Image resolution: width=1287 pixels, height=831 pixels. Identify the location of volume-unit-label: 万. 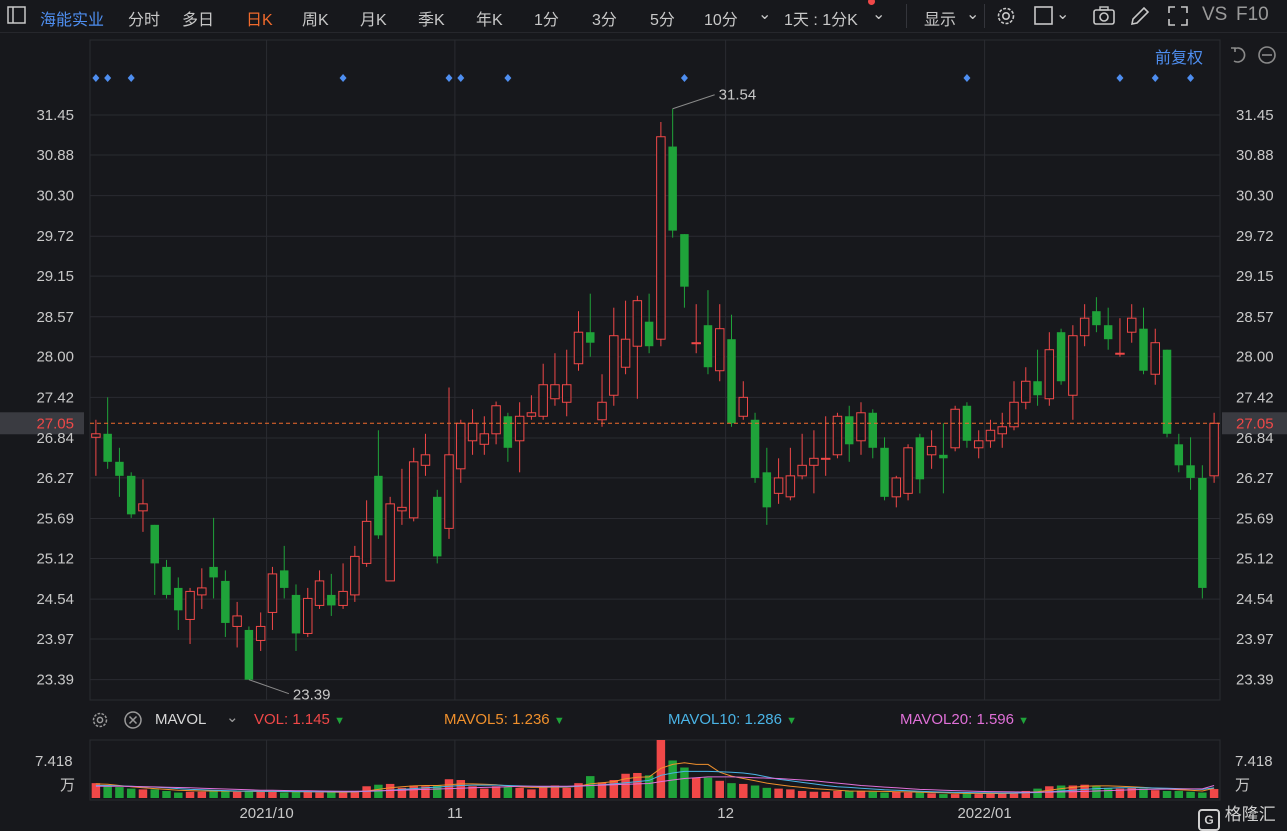
(67, 785).